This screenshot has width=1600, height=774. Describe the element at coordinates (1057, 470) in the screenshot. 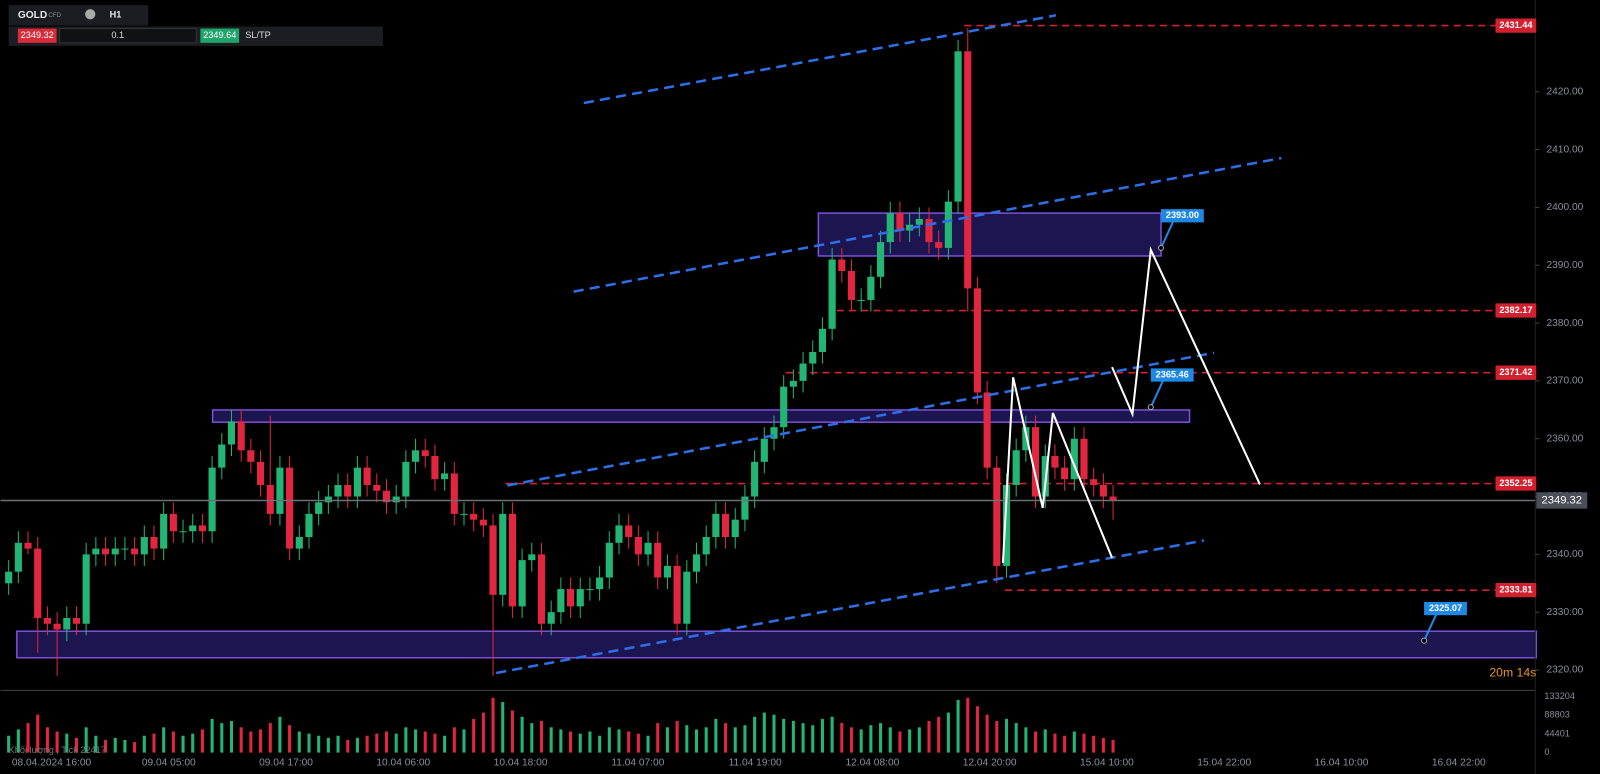

I see `zigzag-history` at that location.